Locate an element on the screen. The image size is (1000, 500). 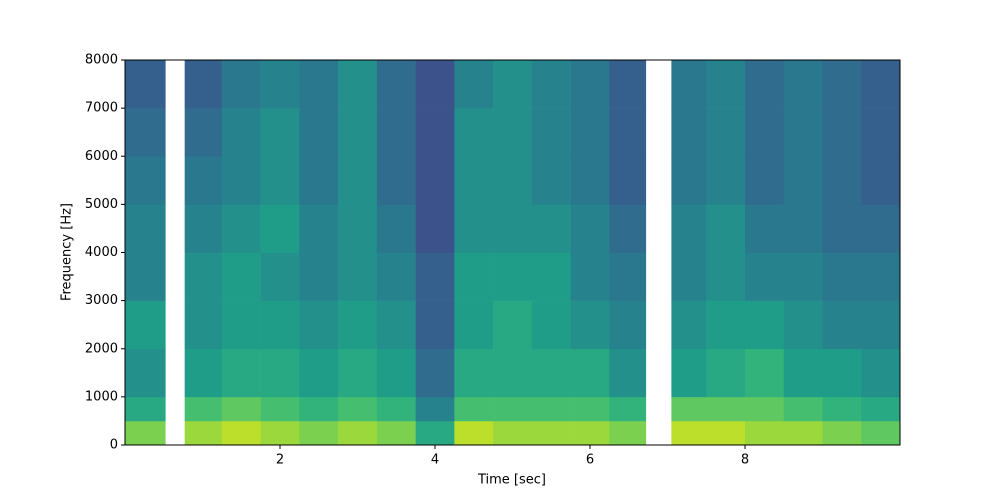
y-tick-label: 0 is located at coordinates (114, 445).